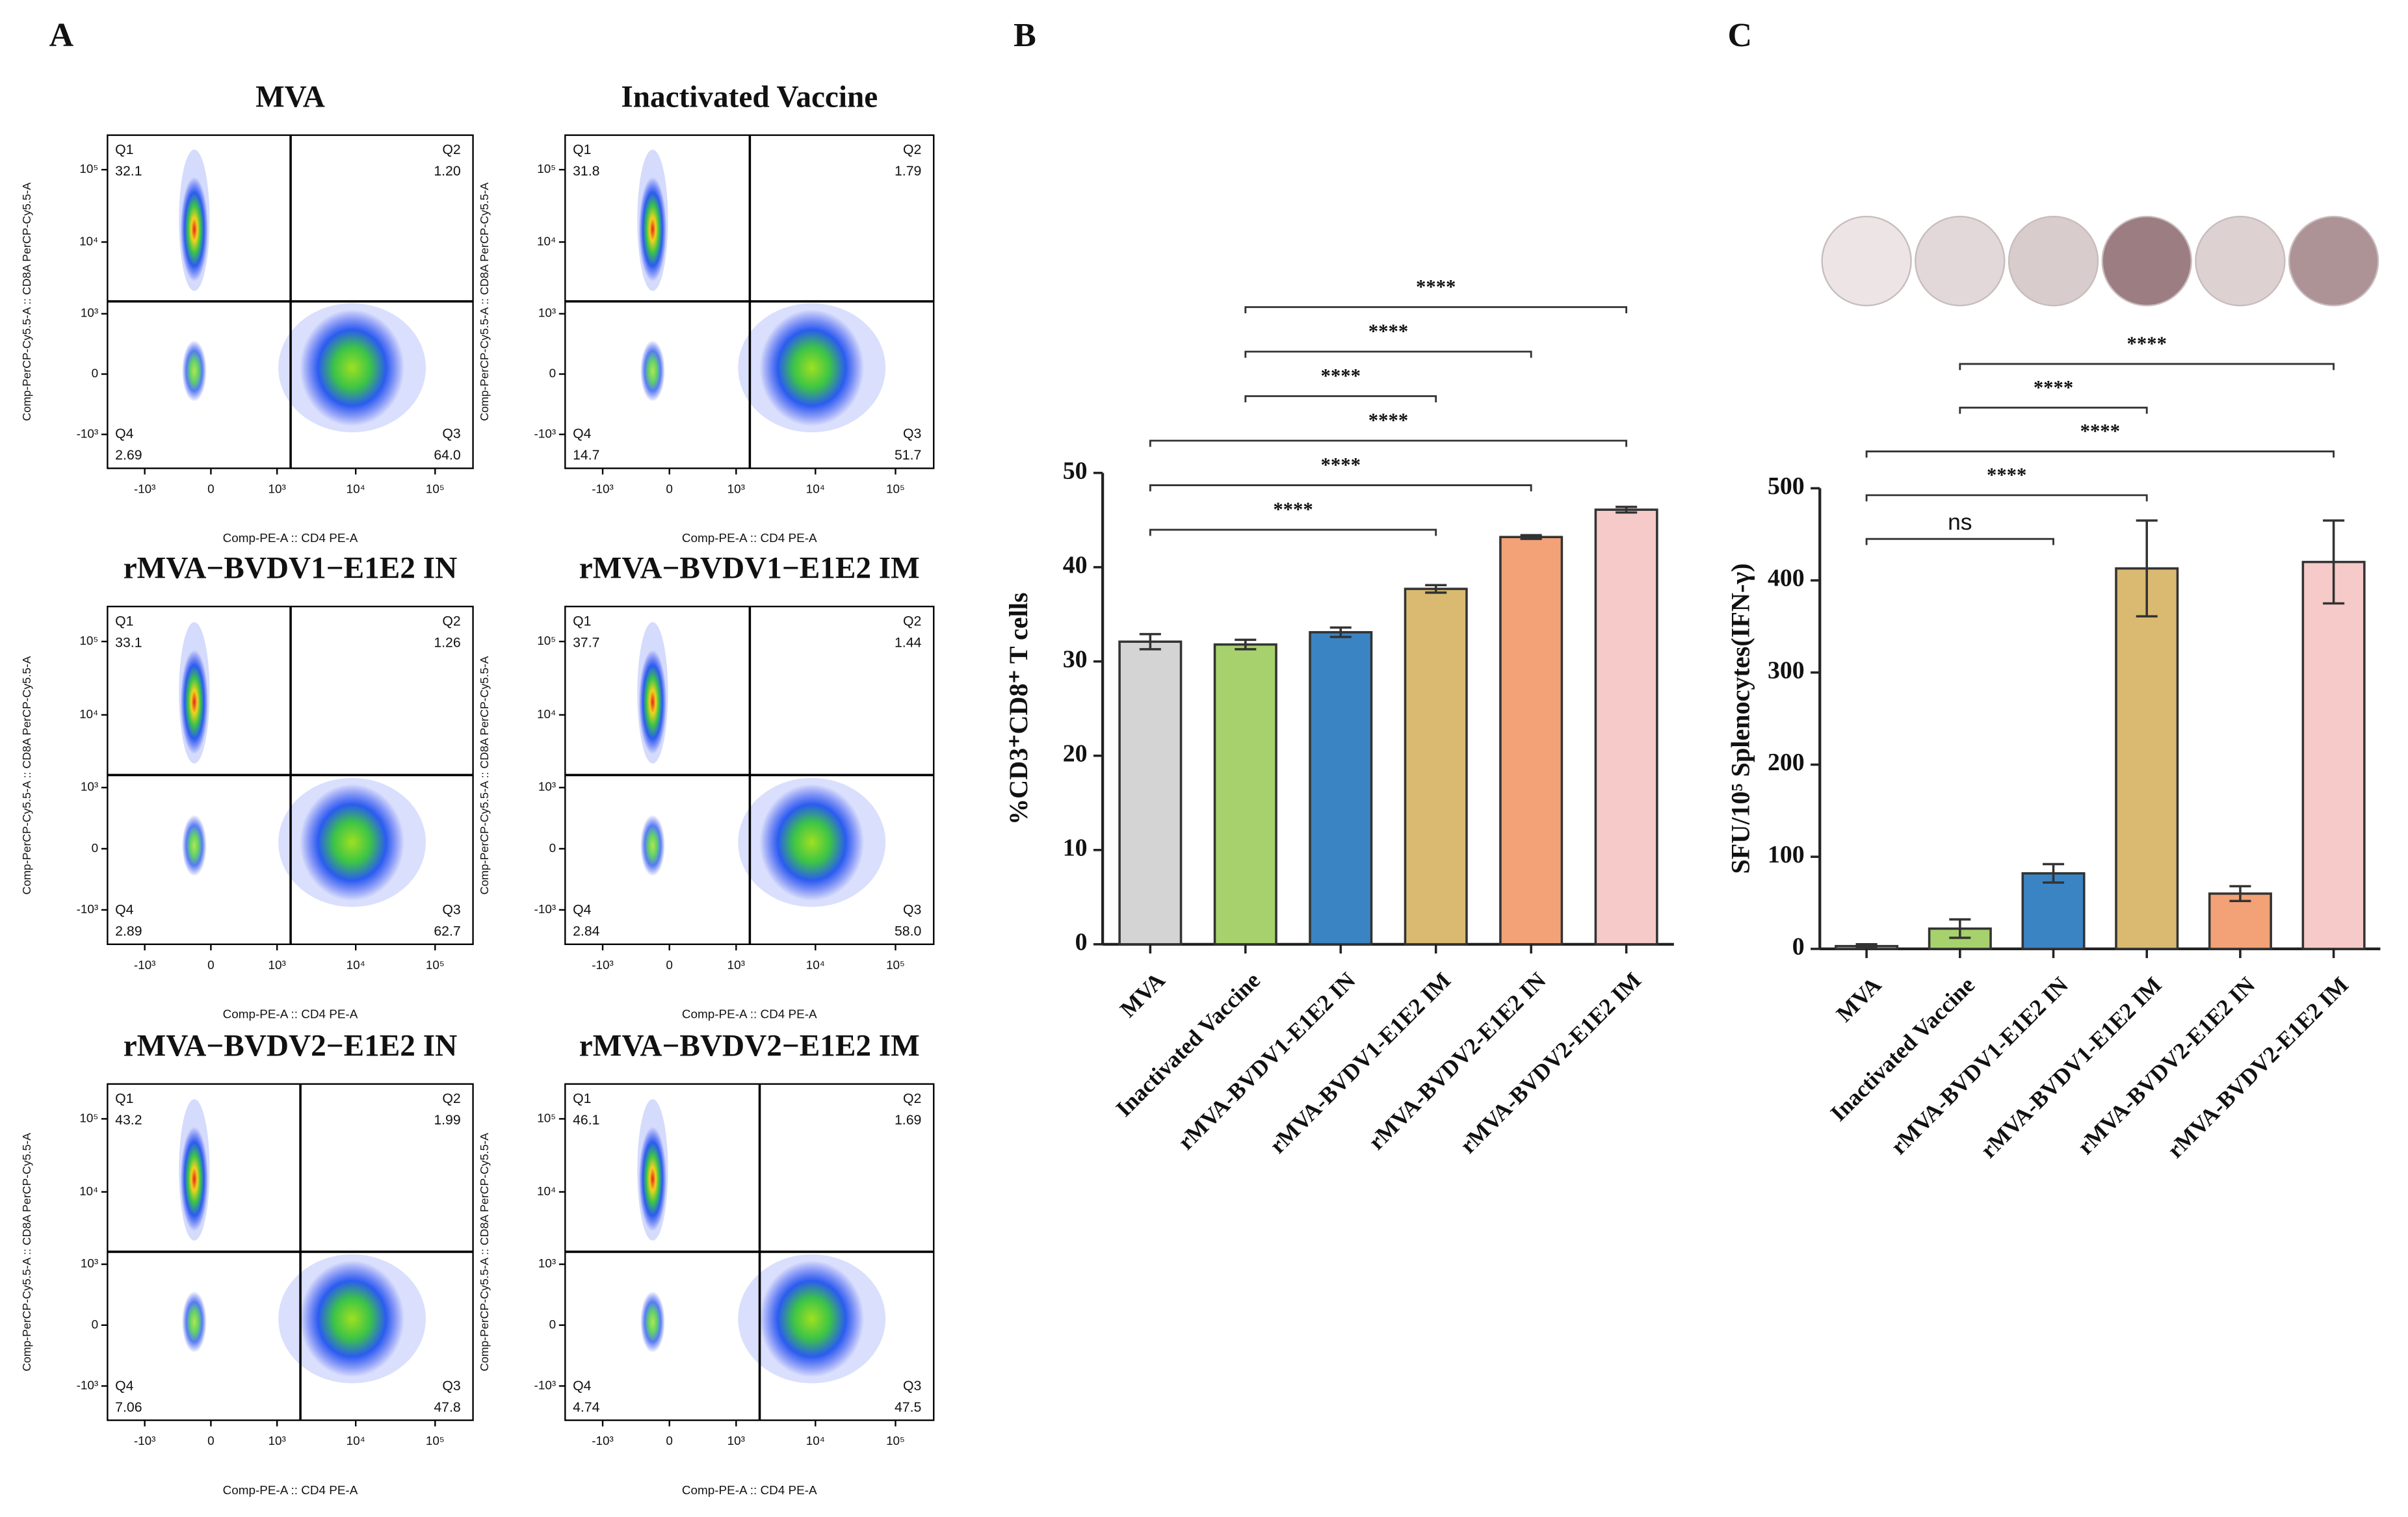 This screenshot has height=1517, width=2408. I want to click on y-tick-label: 200, so click(1786, 762).